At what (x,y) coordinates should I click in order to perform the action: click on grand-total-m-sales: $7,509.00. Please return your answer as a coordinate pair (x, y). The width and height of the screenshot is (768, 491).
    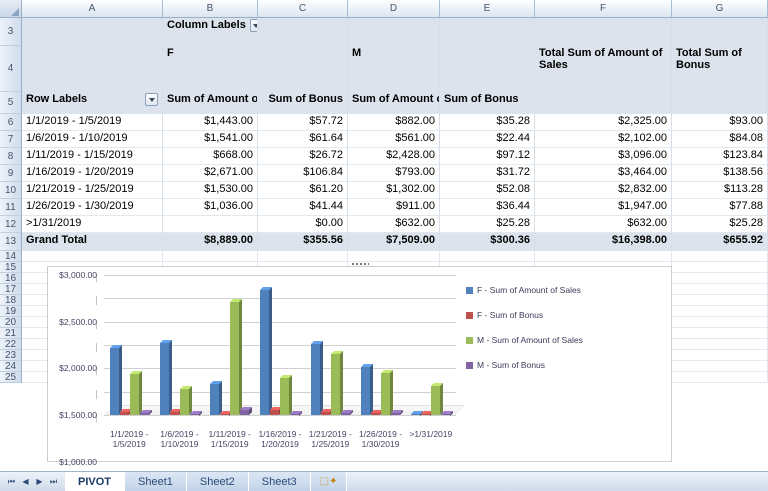
    Looking at the image, I should click on (394, 242).